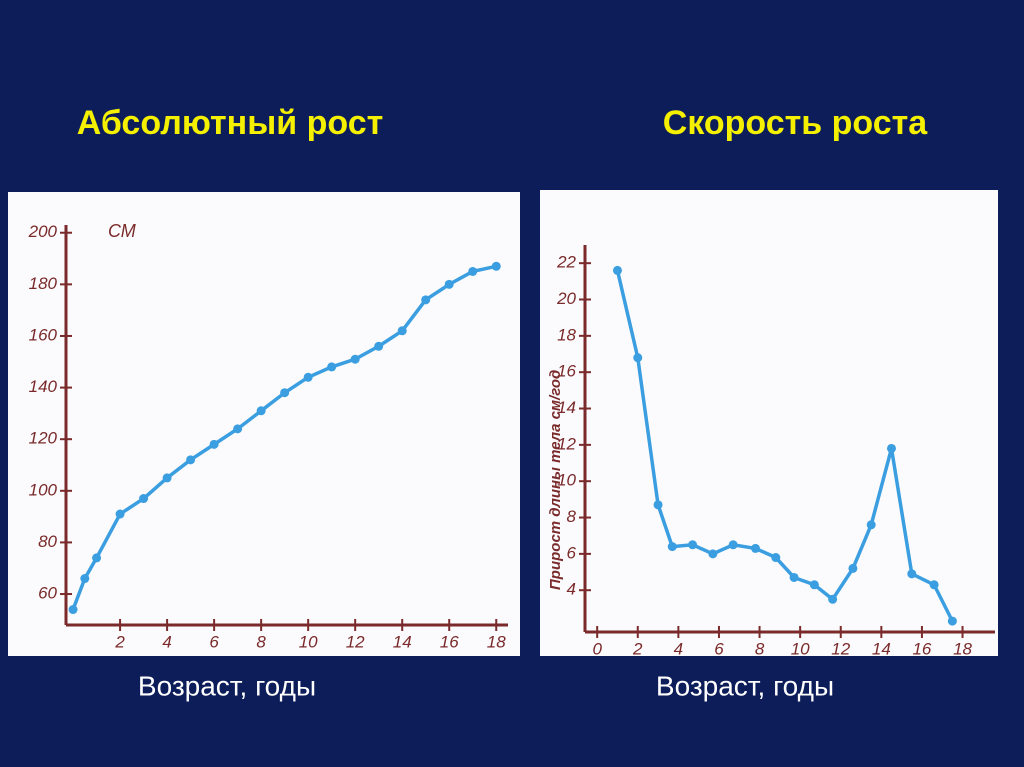  Describe the element at coordinates (796, 123) in the screenshot. I see `chart-title: Скорость роста` at that location.